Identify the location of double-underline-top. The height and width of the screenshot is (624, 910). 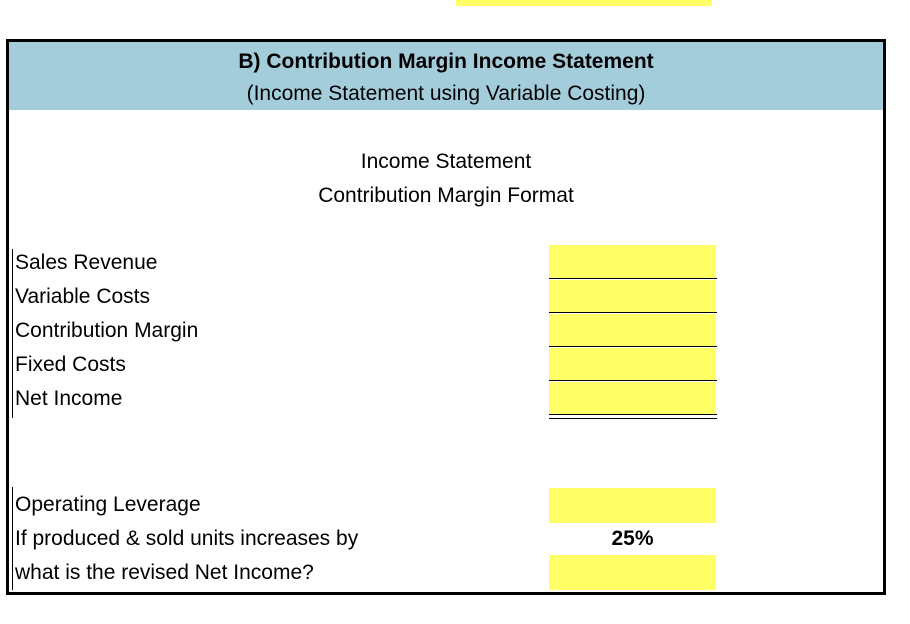
(633, 414).